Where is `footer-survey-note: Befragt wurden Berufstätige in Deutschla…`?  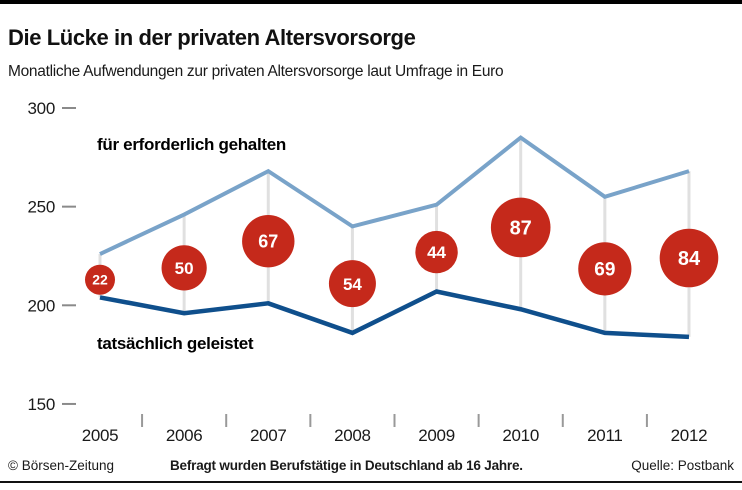 footer-survey-note: Befragt wurden Berufstätige in Deutschla… is located at coordinates (346, 465).